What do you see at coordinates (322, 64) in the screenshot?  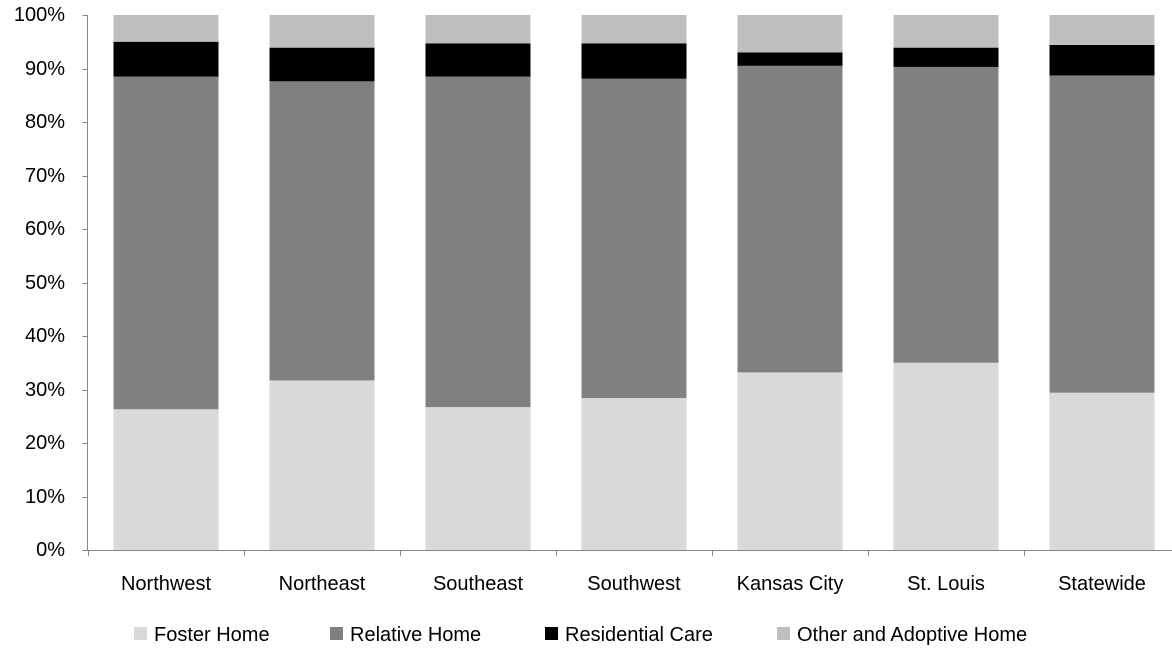 I see `bar-northeast-residential-care` at bounding box center [322, 64].